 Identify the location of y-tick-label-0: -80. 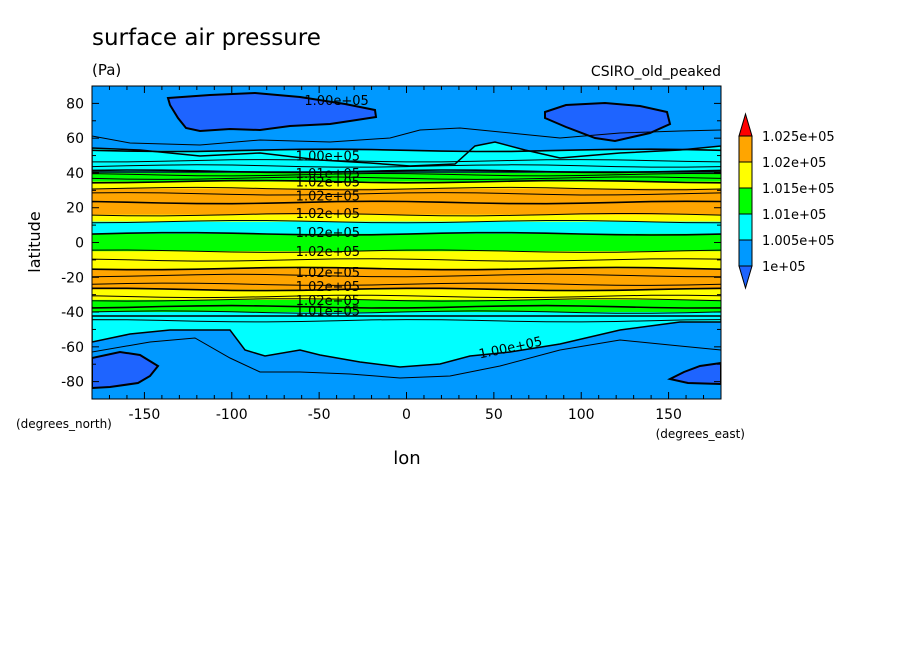
(72, 383).